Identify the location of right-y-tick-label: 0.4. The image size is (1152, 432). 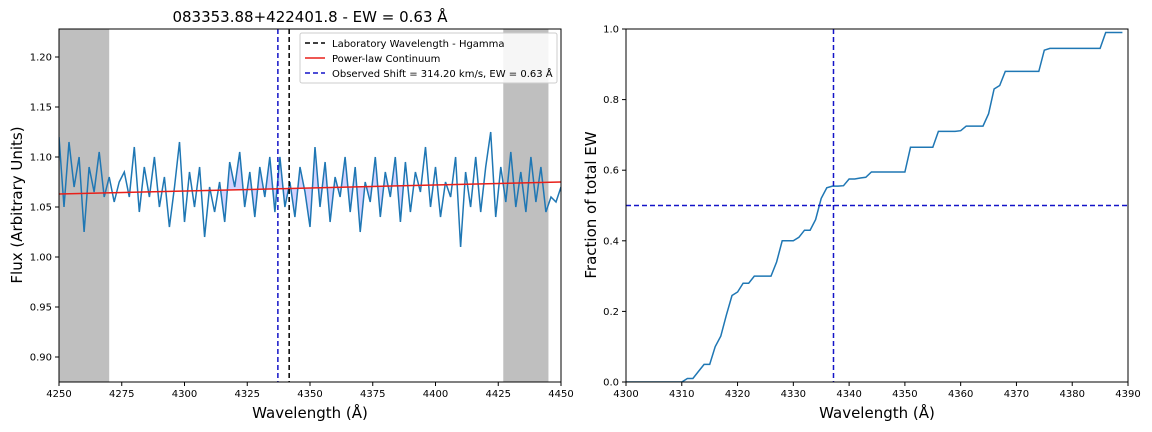
(611, 241).